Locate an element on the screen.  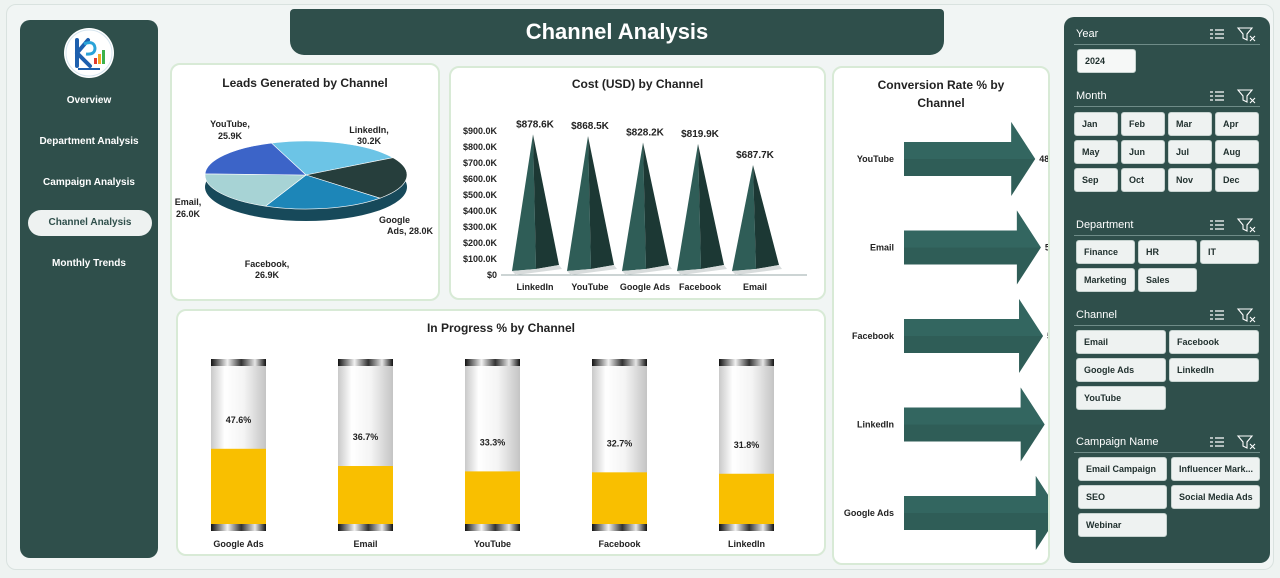
company-logo is located at coordinates (89, 53).